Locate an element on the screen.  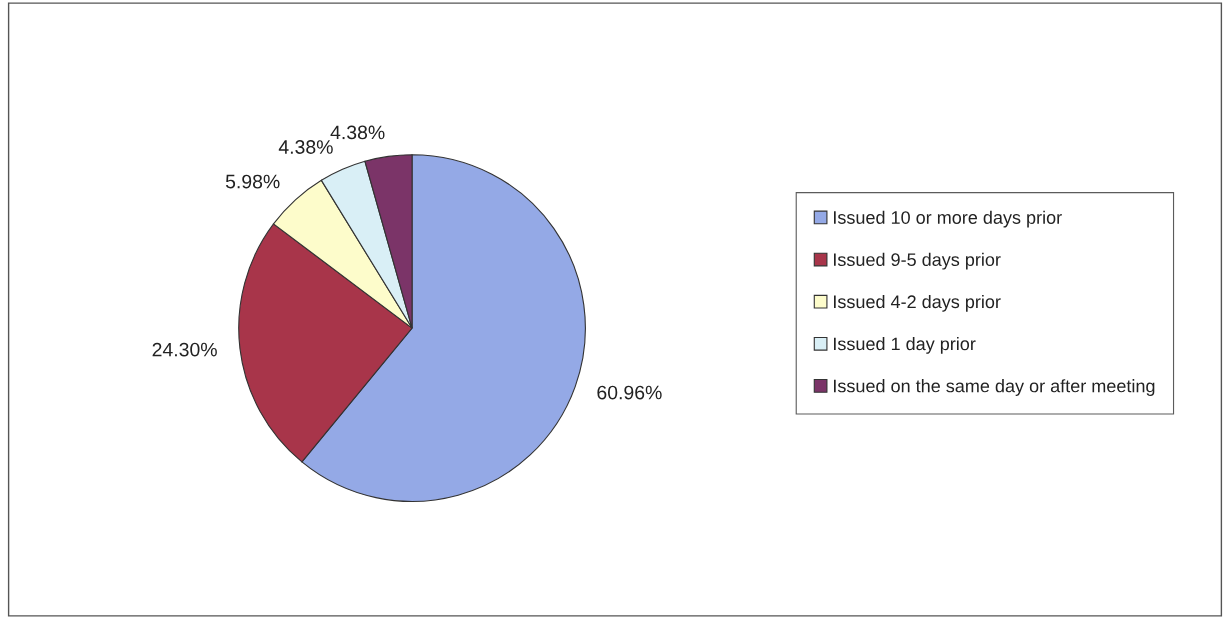
data-label: 5.98% is located at coordinates (252, 181).